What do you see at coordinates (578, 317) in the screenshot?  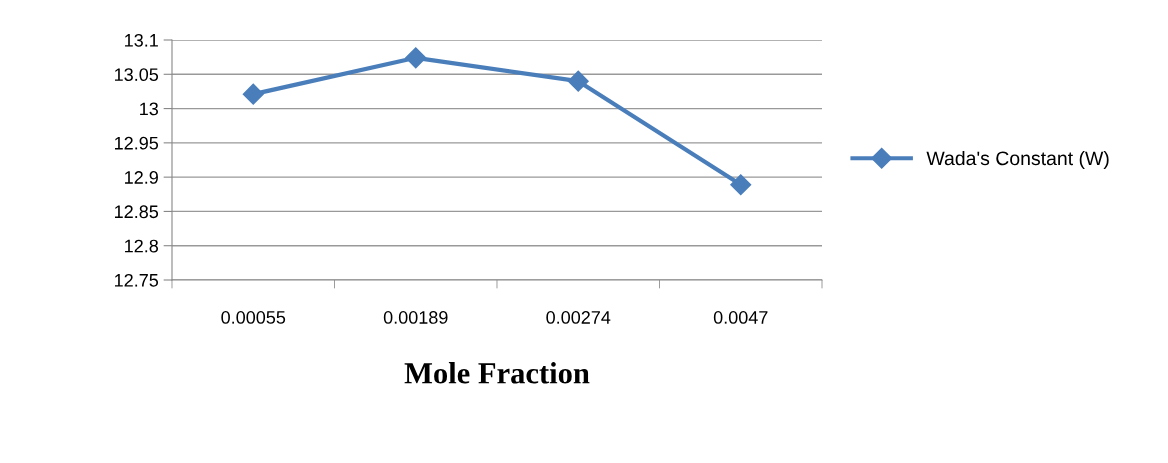 I see `x-tick-label: 0.00274` at bounding box center [578, 317].